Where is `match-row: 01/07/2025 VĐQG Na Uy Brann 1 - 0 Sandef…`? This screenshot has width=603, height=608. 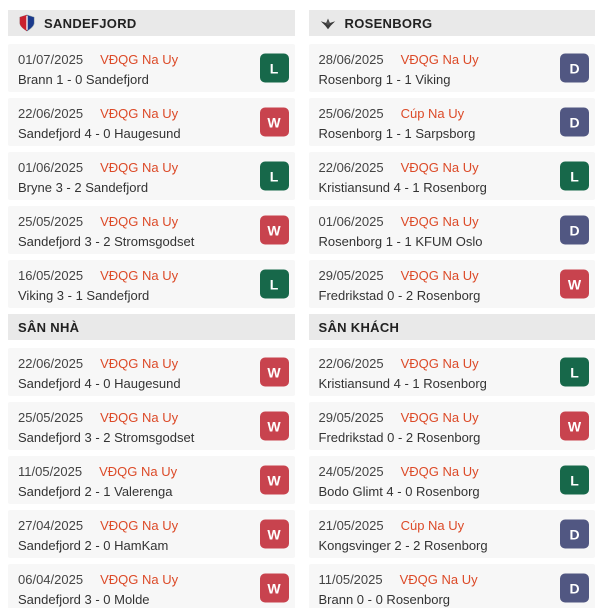 match-row: 01/07/2025 VĐQG Na Uy Brann 1 - 0 Sandef… is located at coordinates (151, 68).